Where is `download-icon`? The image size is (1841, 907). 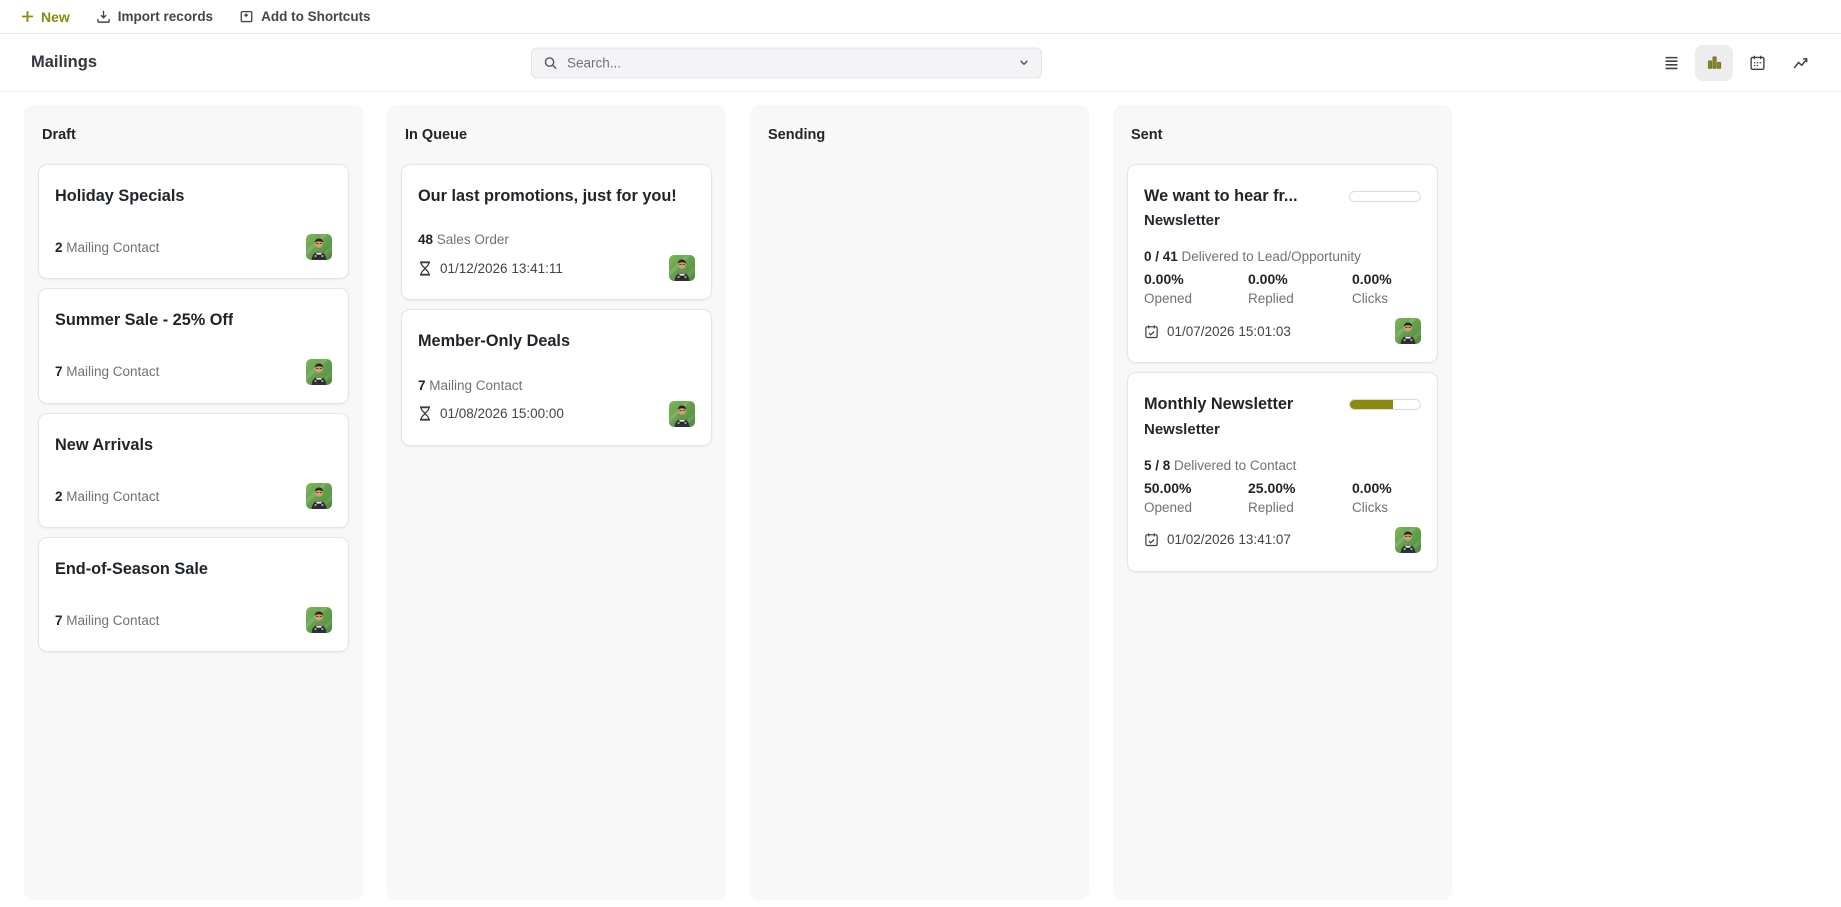
download-icon is located at coordinates (103, 16).